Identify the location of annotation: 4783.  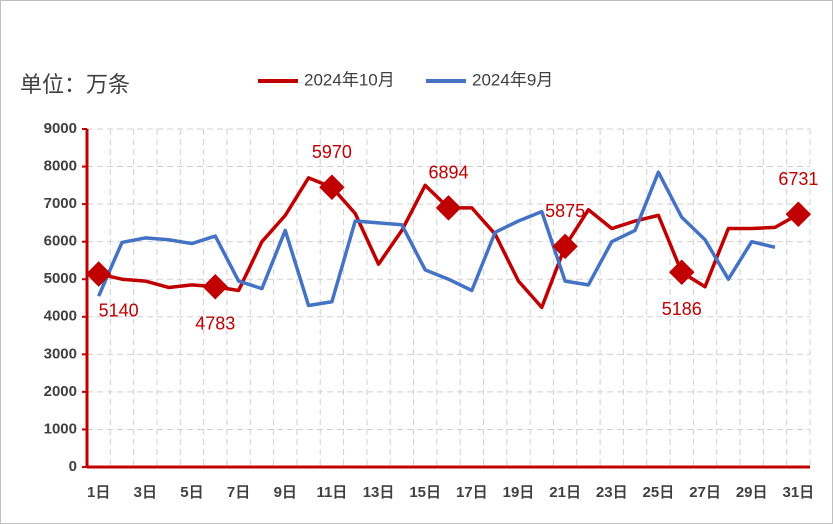
(215, 323).